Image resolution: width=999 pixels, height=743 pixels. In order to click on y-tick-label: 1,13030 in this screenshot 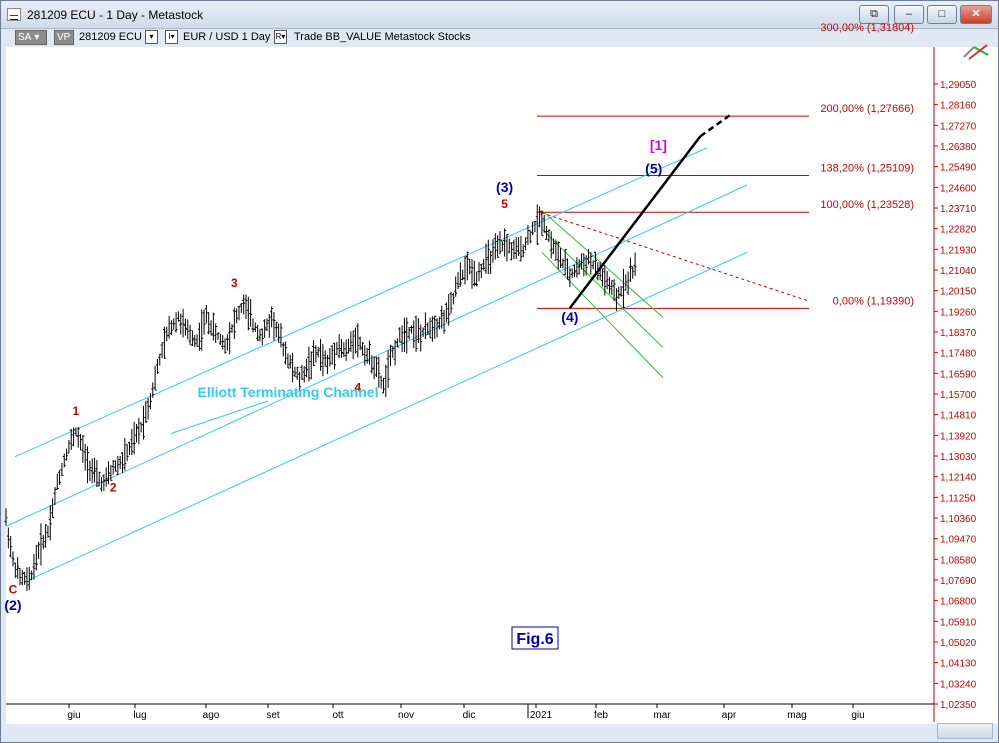, I will do `click(958, 457)`.